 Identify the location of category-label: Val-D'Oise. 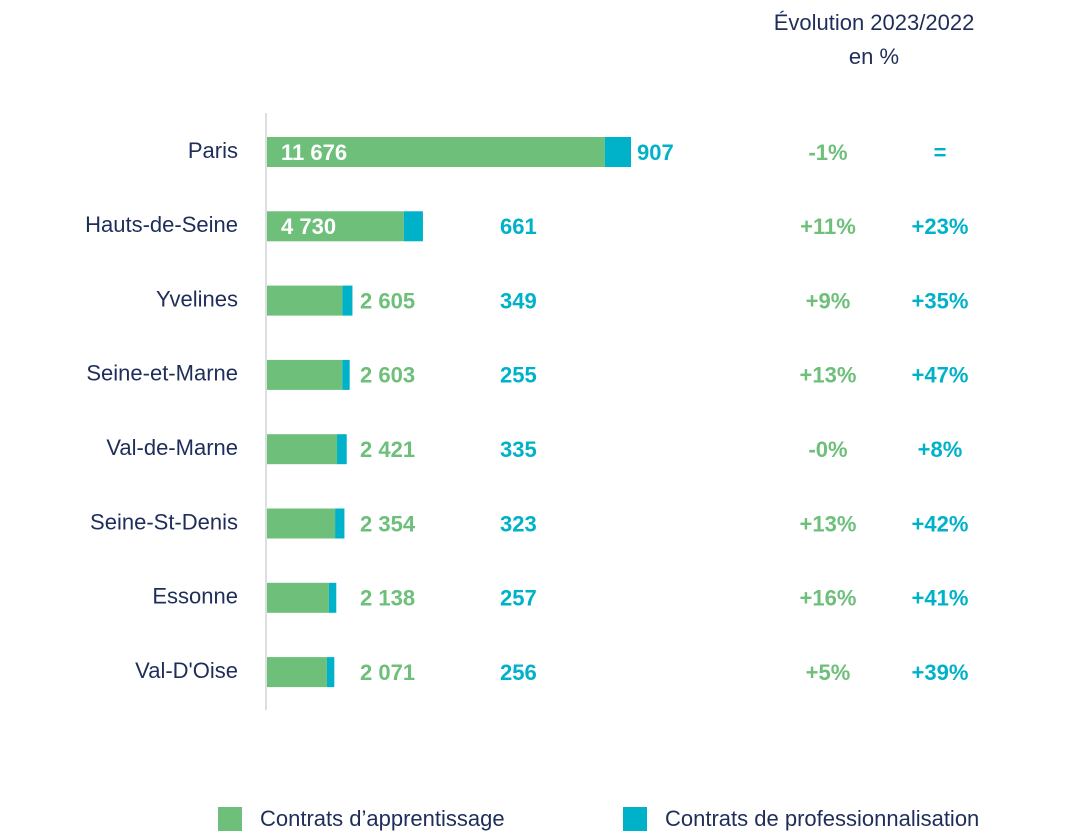
(186, 670).